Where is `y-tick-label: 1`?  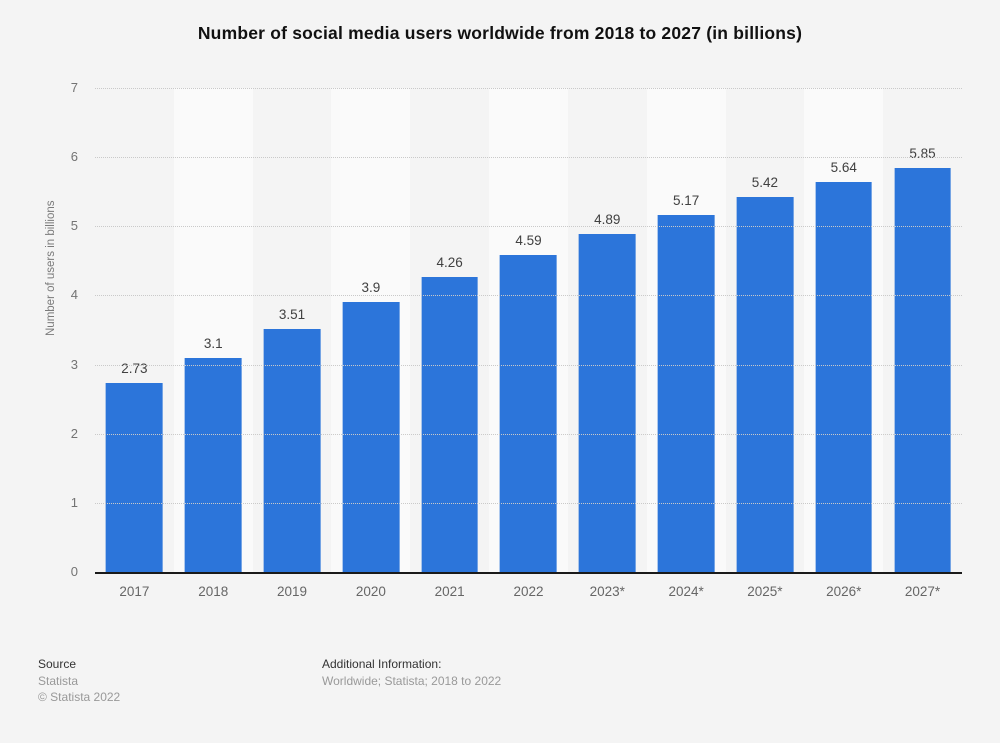 y-tick-label: 1 is located at coordinates (74, 502).